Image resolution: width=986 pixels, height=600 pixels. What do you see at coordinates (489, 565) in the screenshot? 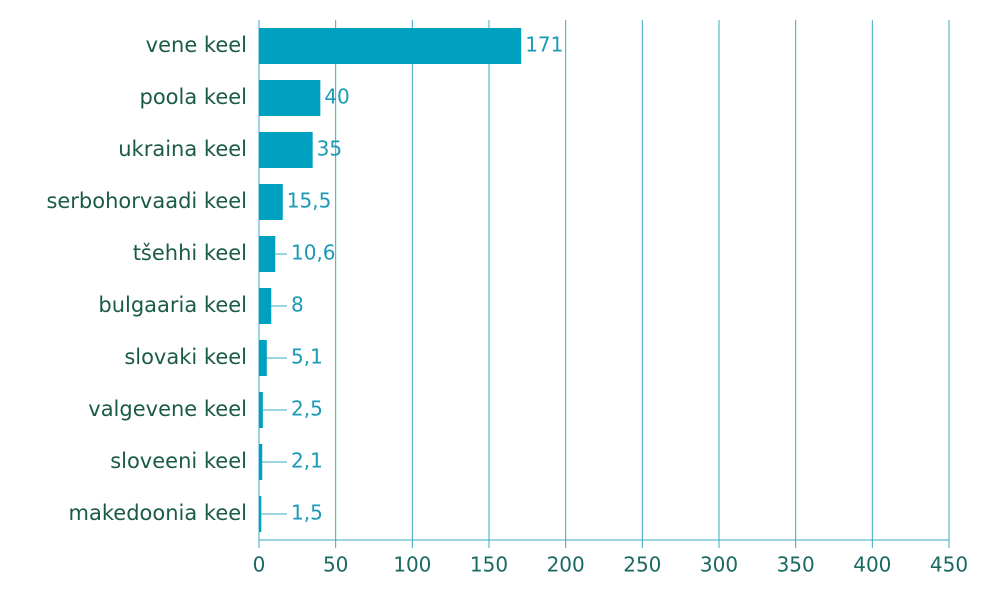
I see `x-tick-label: 150` at bounding box center [489, 565].